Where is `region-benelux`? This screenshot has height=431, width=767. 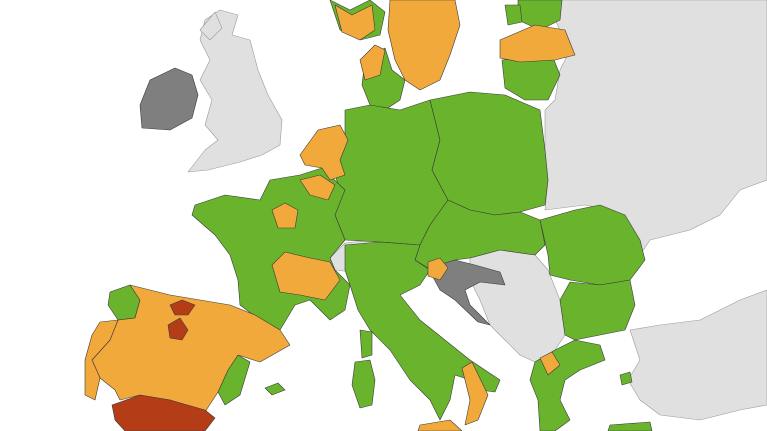
region-benelux is located at coordinates (324, 152).